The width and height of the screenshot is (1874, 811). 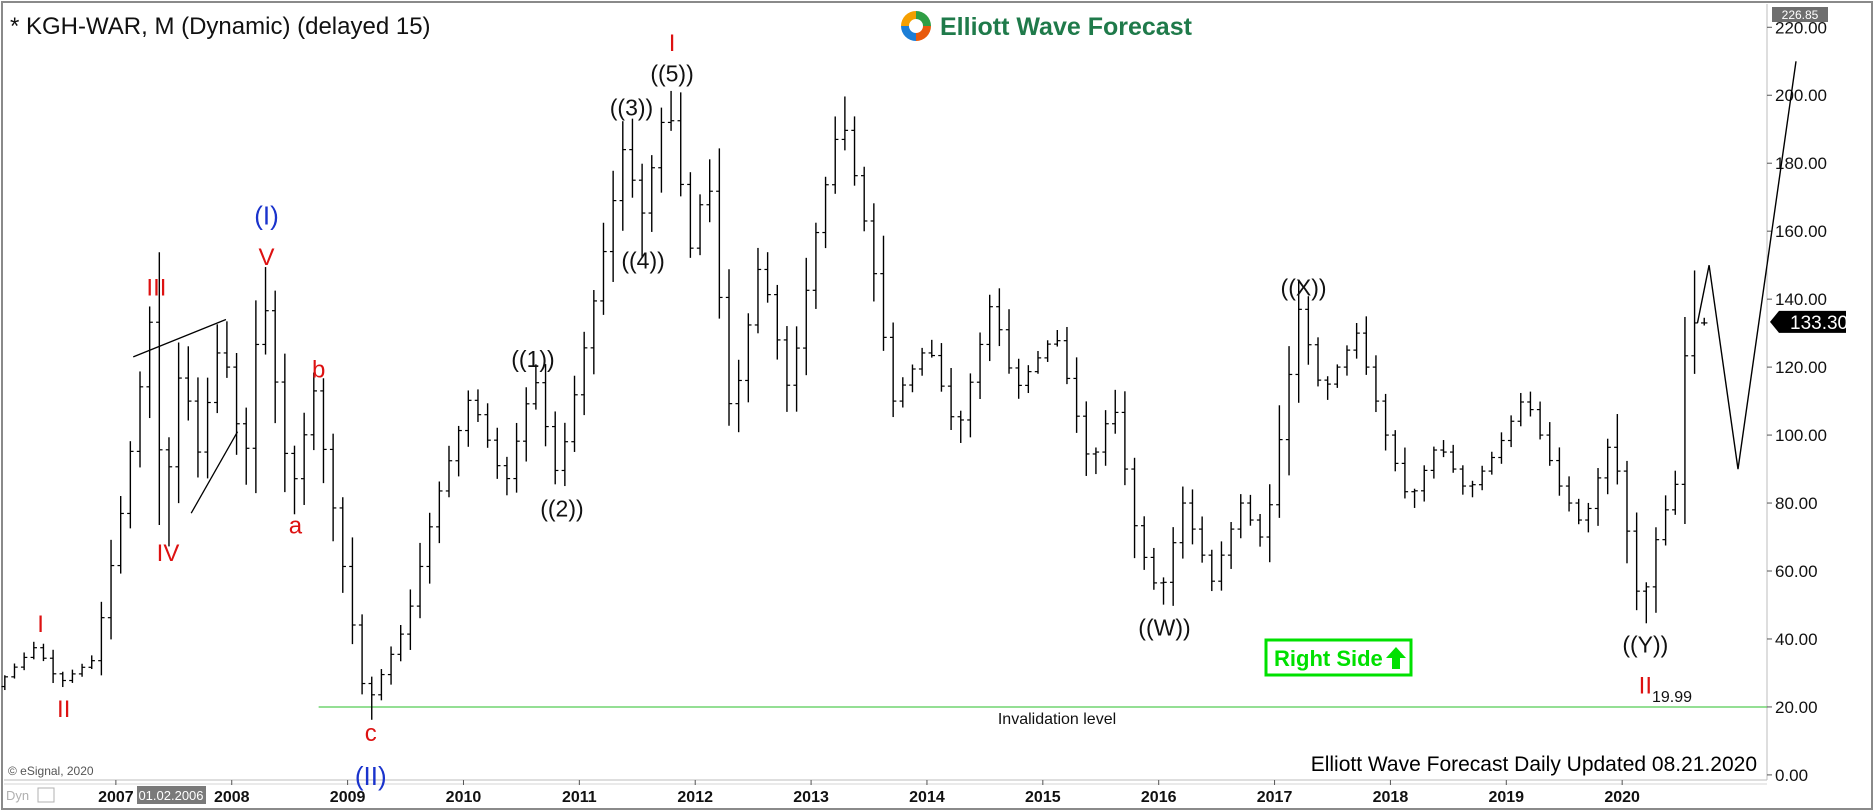 I want to click on wave-label: (I), so click(x=266, y=215).